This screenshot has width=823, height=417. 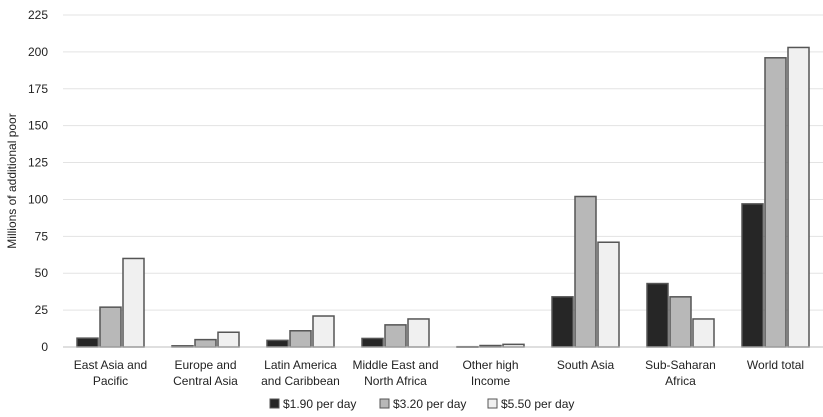 I want to click on y-tick-label: 225, so click(x=38, y=15).